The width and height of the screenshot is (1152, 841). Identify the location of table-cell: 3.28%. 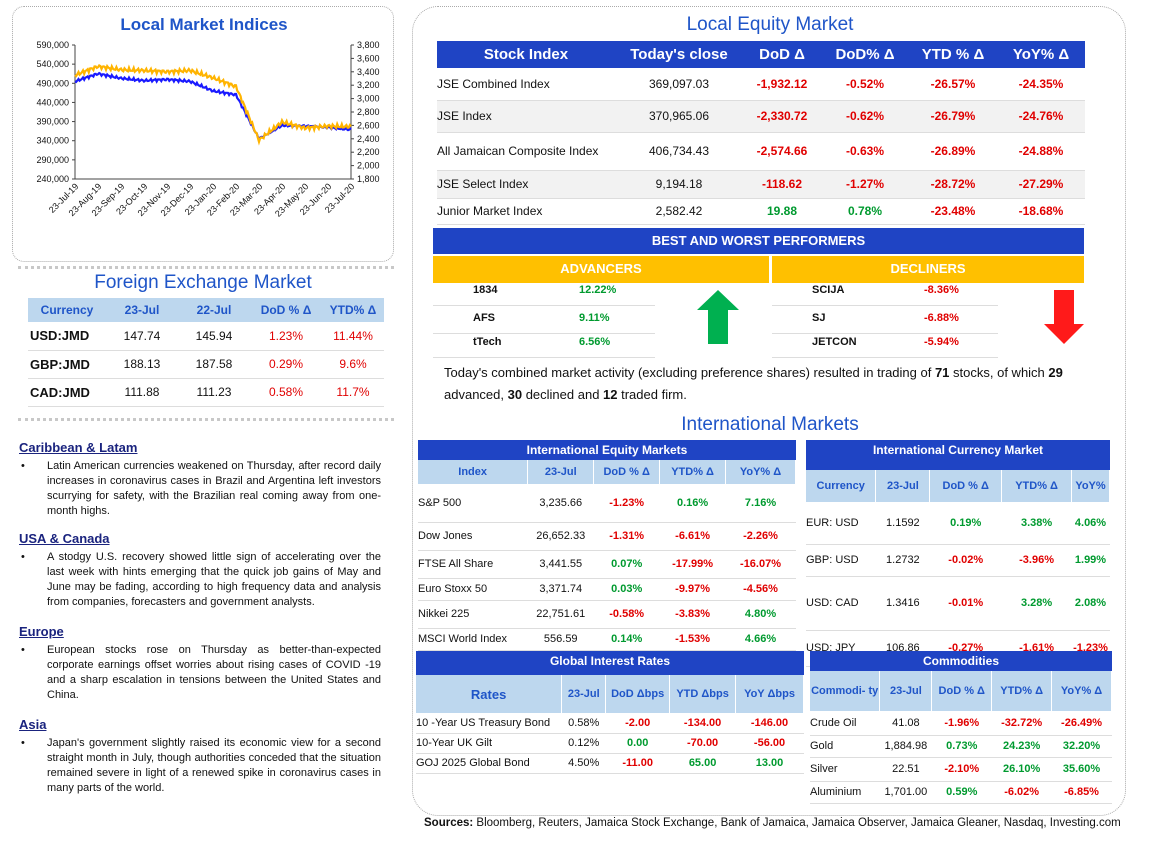
(1036, 603).